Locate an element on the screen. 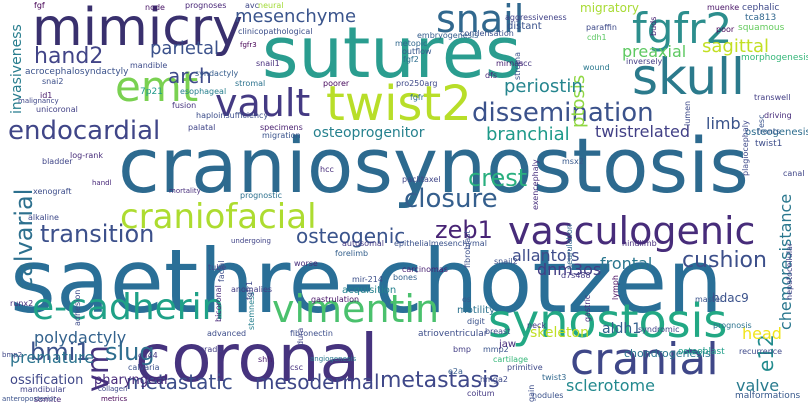 This screenshot has height=404, width=808. word-driving: driving is located at coordinates (778, 115).